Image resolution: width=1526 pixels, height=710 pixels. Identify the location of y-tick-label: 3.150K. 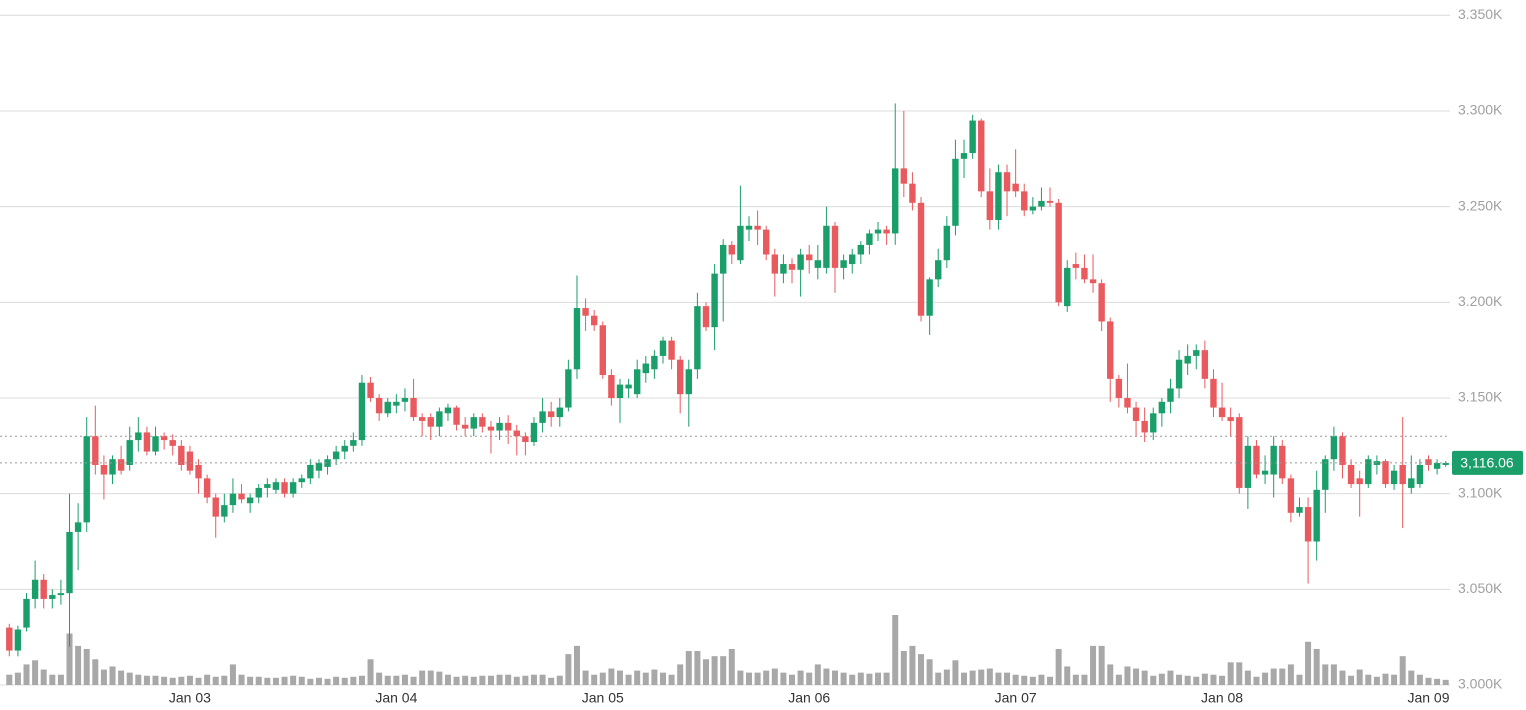
(1480, 397).